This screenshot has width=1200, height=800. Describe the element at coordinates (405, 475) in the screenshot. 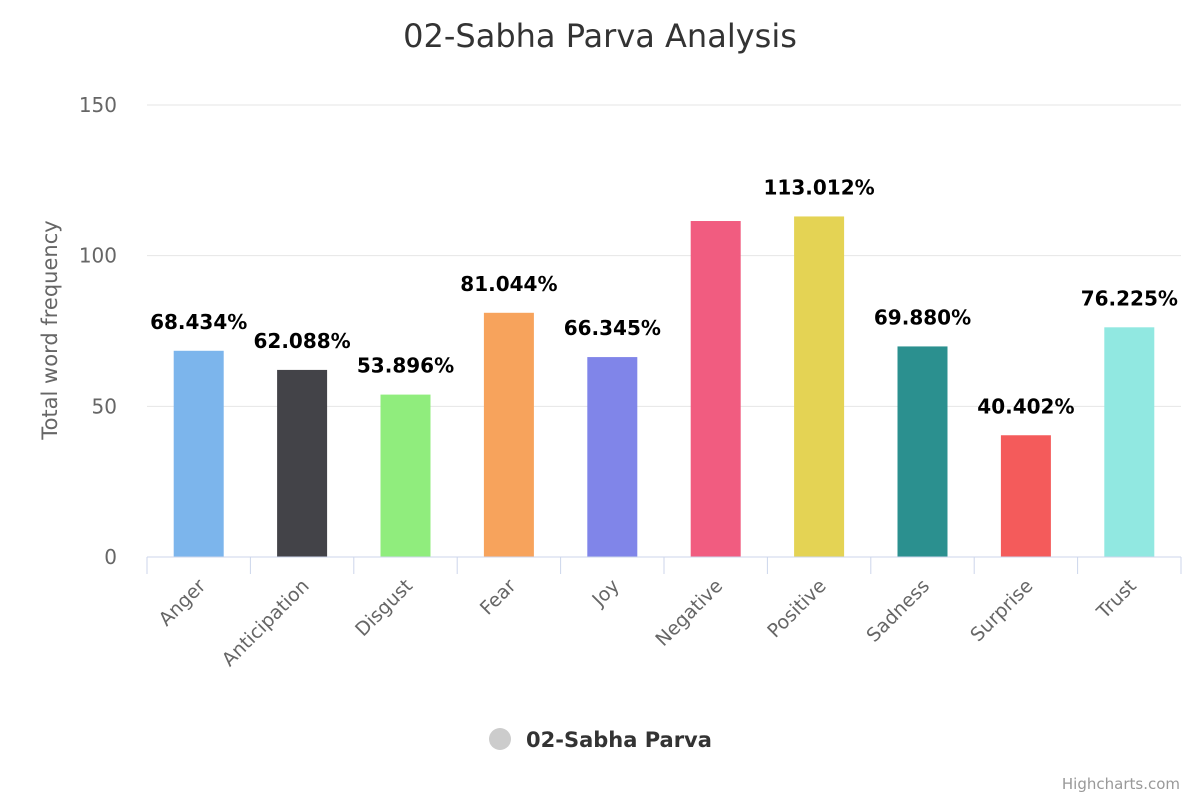

I see `bar-disgust` at that location.